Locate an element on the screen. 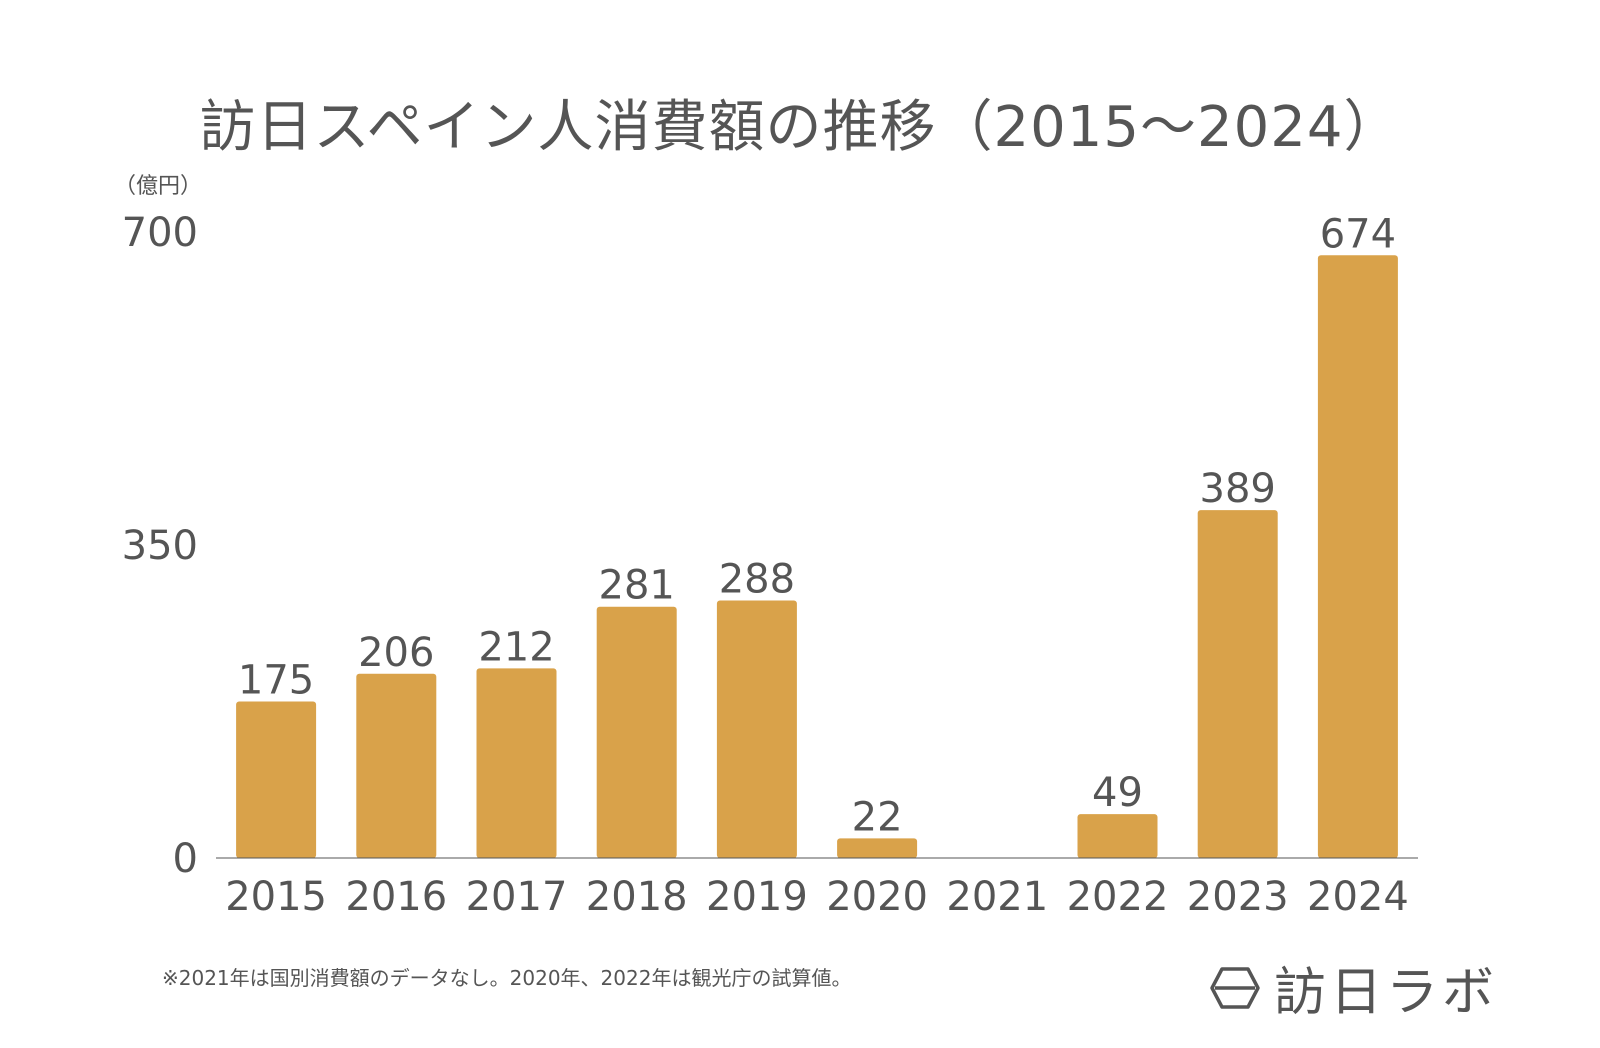 This screenshot has height=1048, width=1600. x-tick-label: 2021 is located at coordinates (997, 897).